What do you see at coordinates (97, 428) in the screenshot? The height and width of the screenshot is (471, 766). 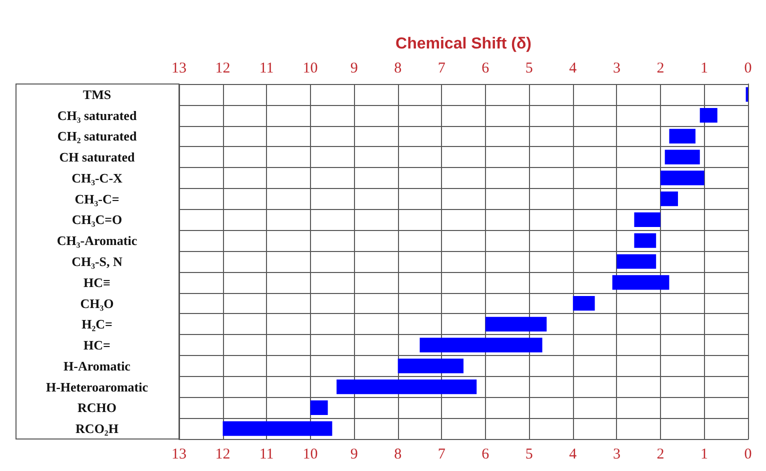 I see `y-tick-label: RCO₂H` at bounding box center [97, 428].